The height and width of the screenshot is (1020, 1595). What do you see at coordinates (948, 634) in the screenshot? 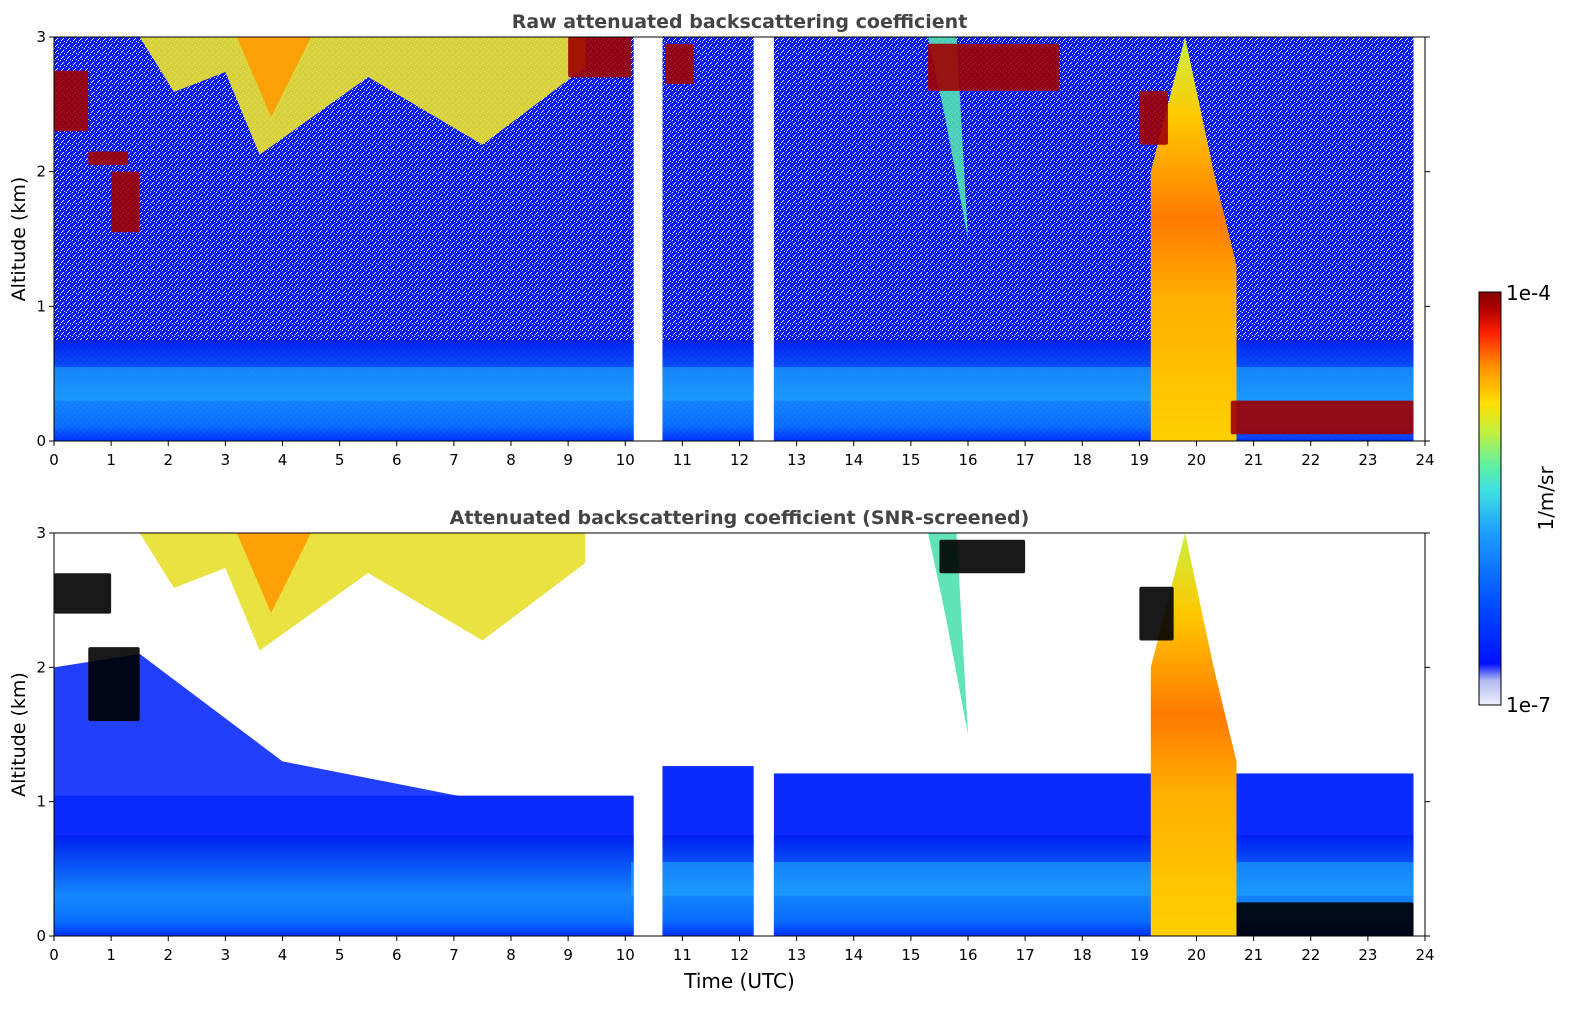
I see `cirrus-fall-streak` at bounding box center [948, 634].